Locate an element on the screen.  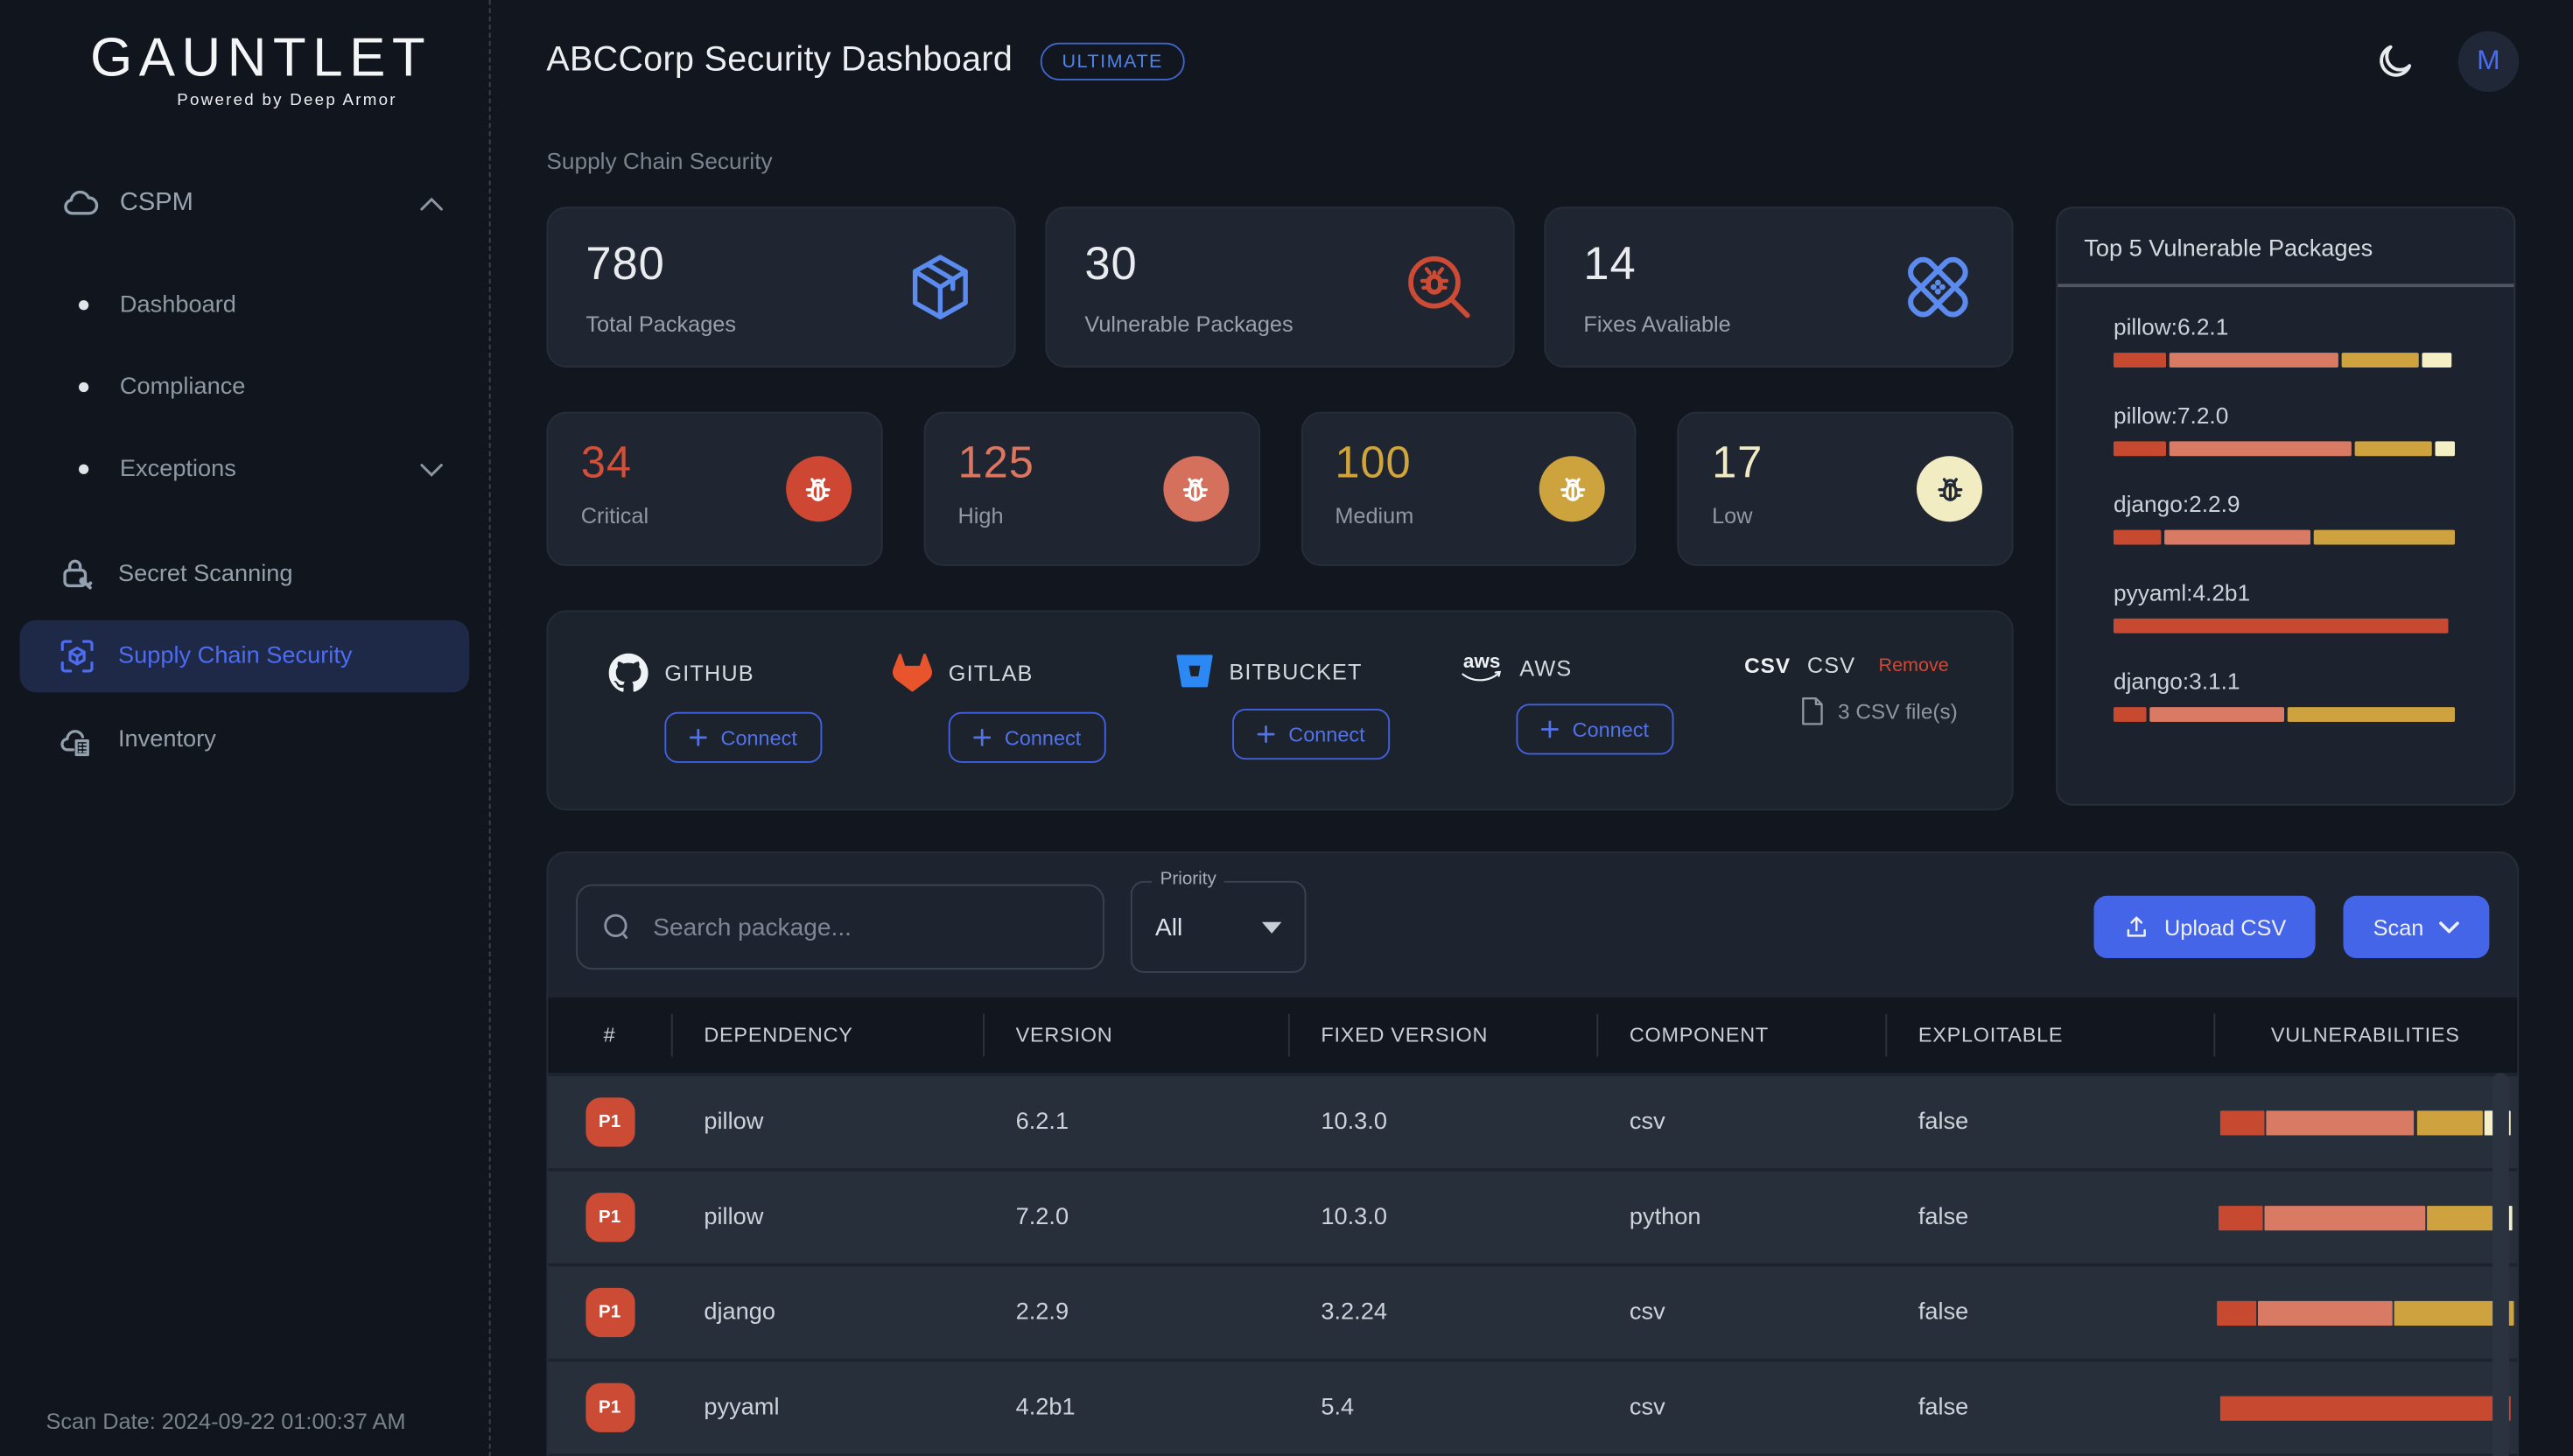
plus-icon is located at coordinates (1266, 734).